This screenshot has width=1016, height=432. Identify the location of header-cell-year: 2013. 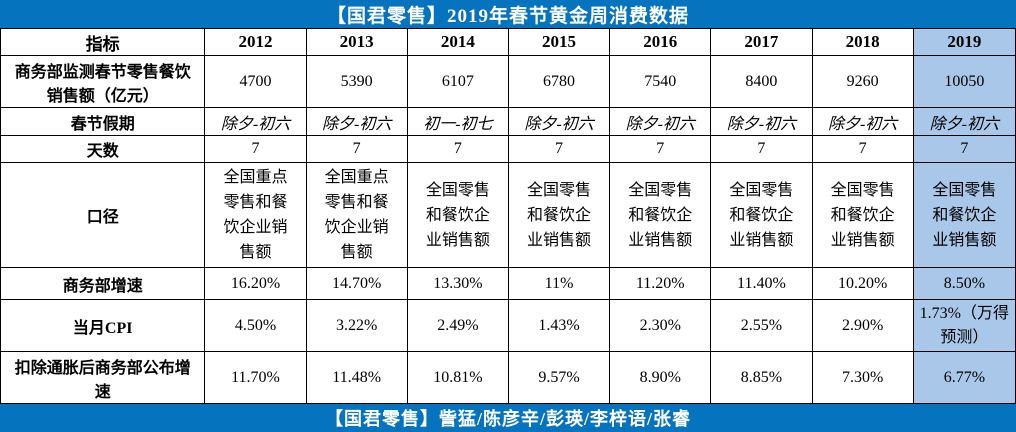
(356, 42).